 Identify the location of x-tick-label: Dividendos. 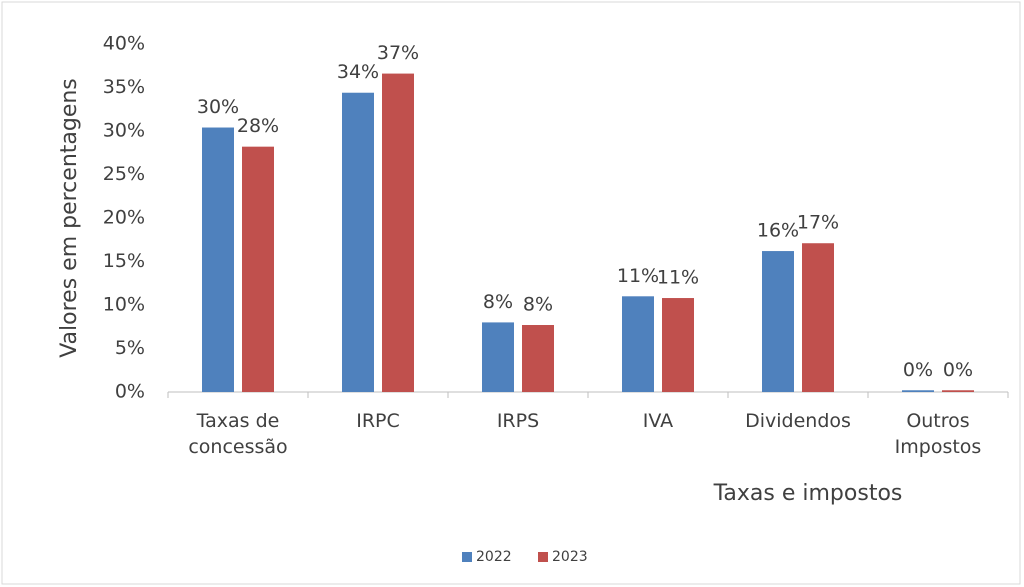
(798, 421).